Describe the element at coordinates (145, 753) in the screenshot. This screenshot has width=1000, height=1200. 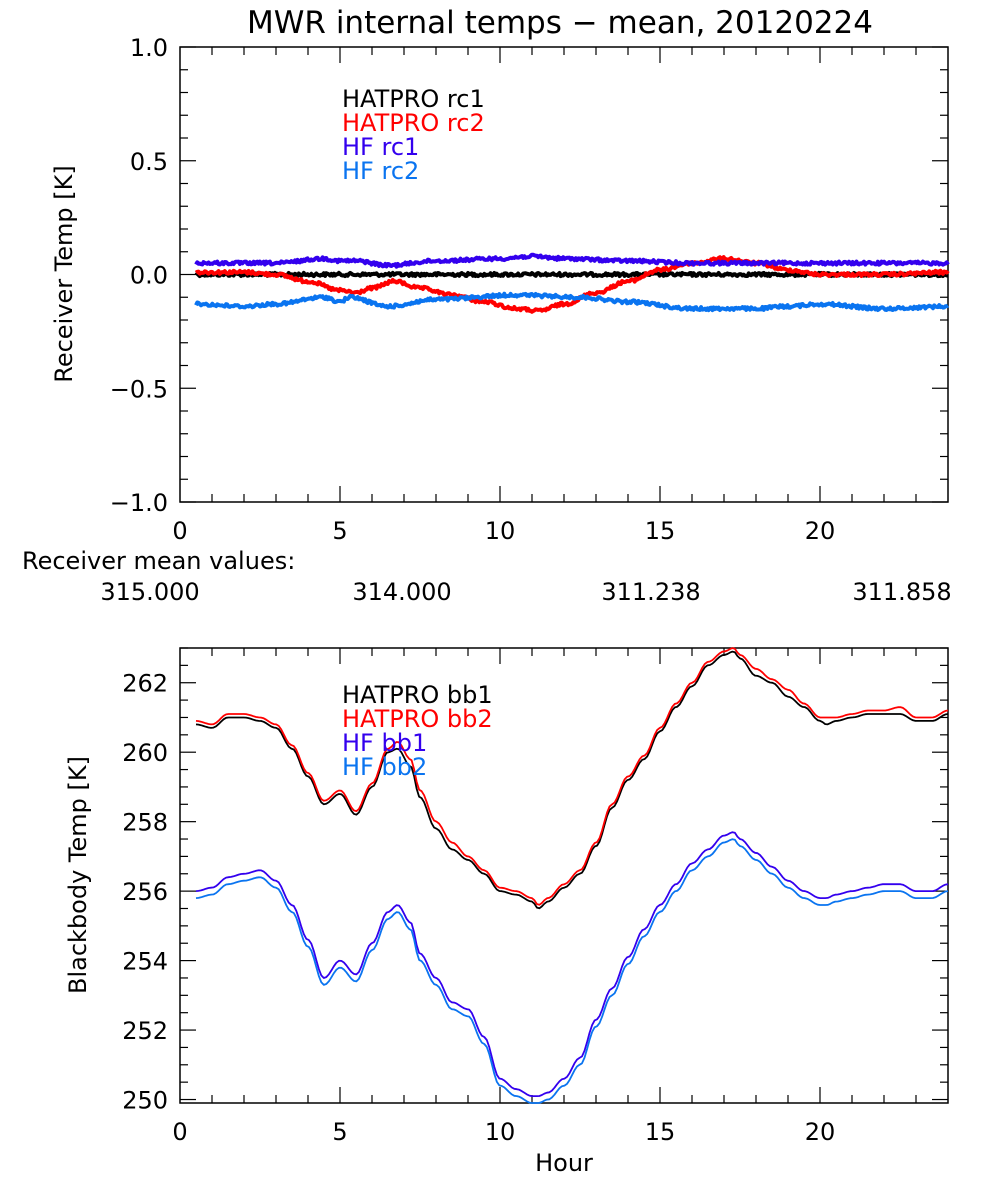
I see `y-tick-label: 260` at that location.